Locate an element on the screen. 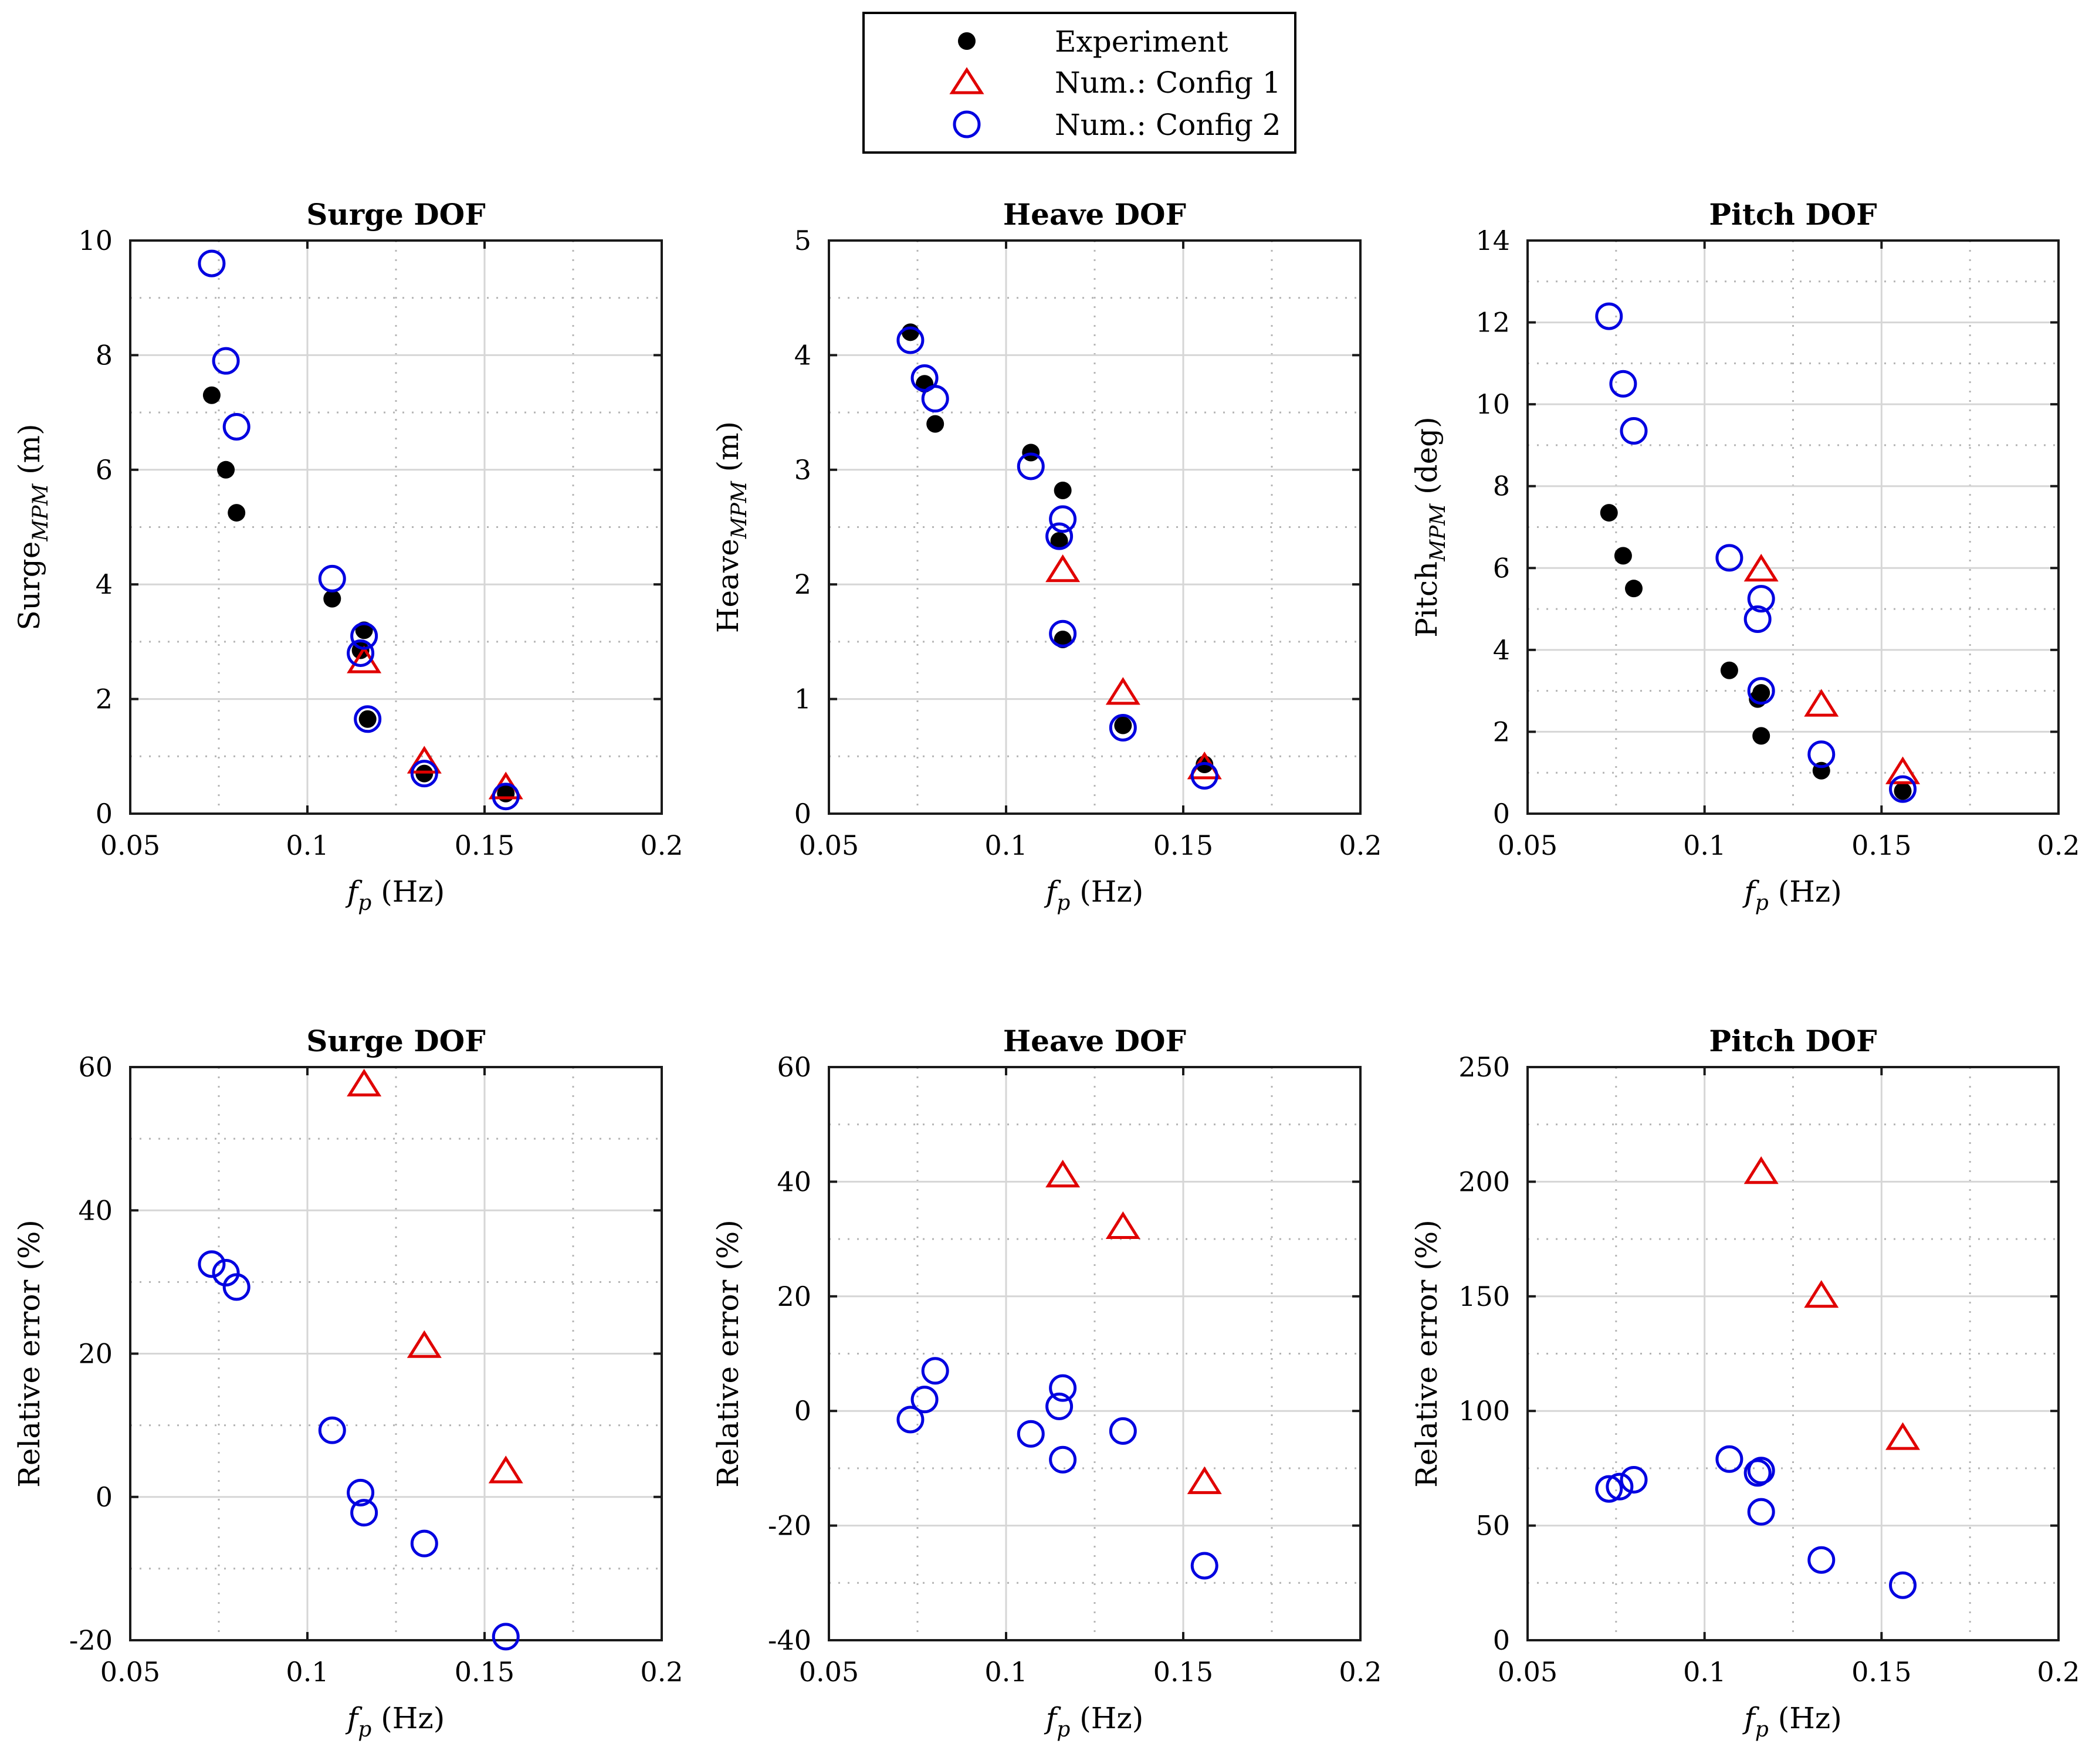 The image size is (2089, 1764). legend-config2-marker is located at coordinates (967, 124).